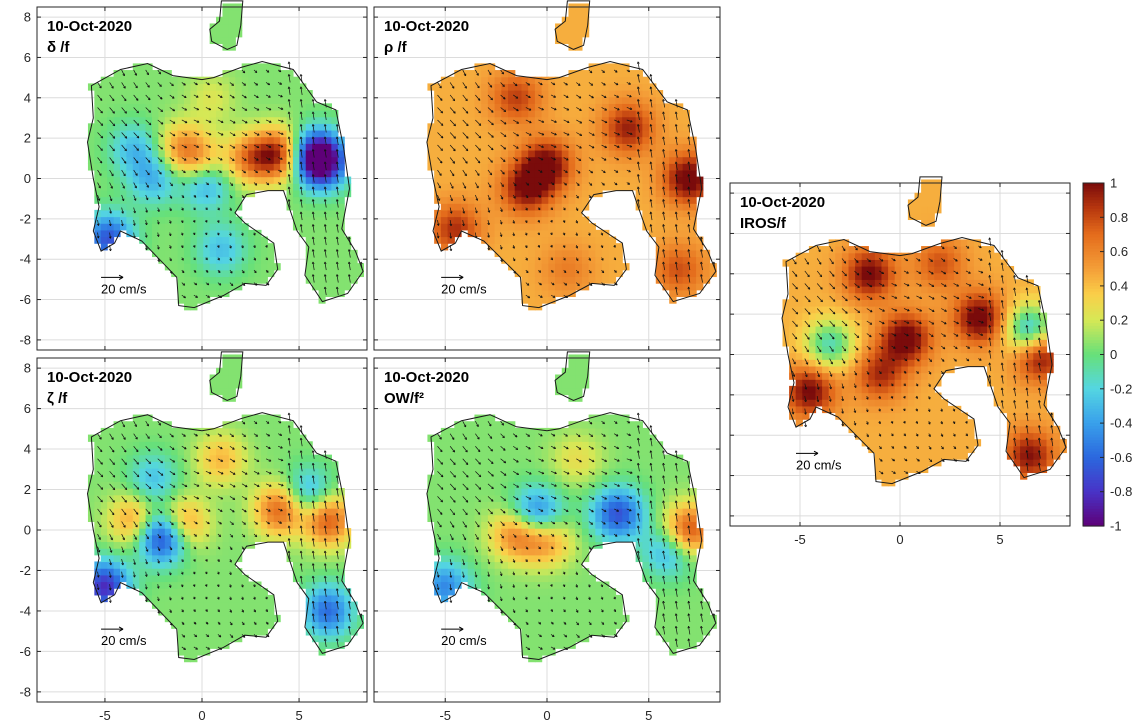 The height and width of the screenshot is (728, 1140). What do you see at coordinates (226, 25) in the screenshot?
I see `domain-outline-north` at bounding box center [226, 25].